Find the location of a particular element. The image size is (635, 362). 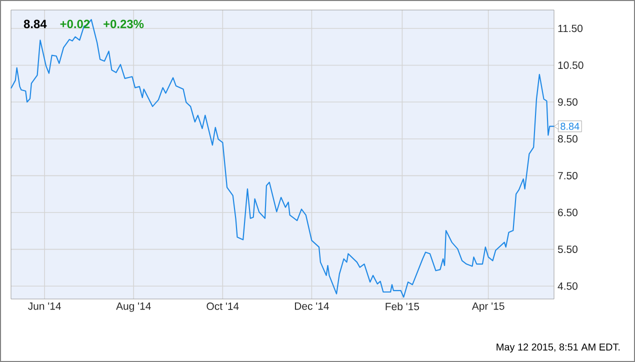

x-tick-label: Dec '14 is located at coordinates (311, 306).